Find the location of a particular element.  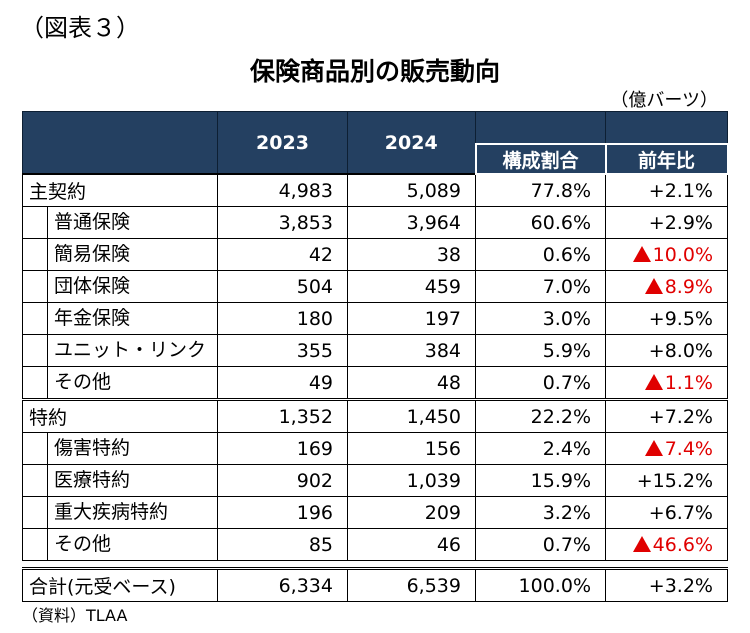

header-row-top: 2023 2024 is located at coordinates (375, 143).